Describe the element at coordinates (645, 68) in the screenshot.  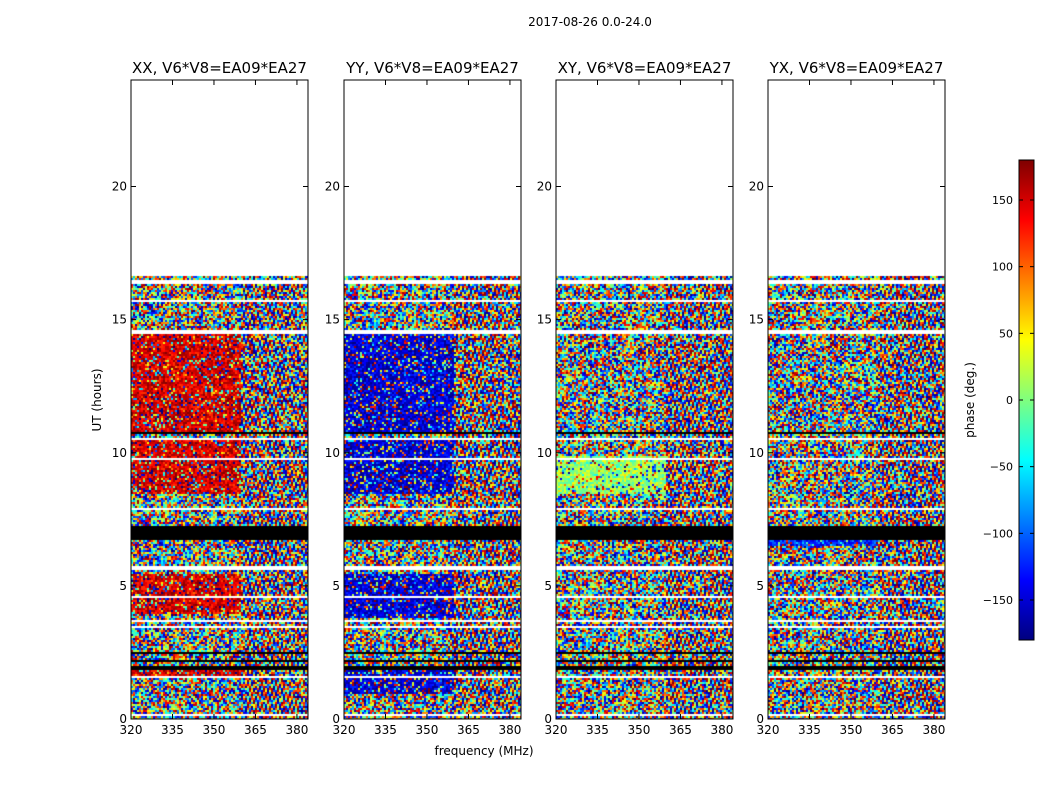
I see `panel-title: XY, V6*V8=EA09*EA27` at that location.